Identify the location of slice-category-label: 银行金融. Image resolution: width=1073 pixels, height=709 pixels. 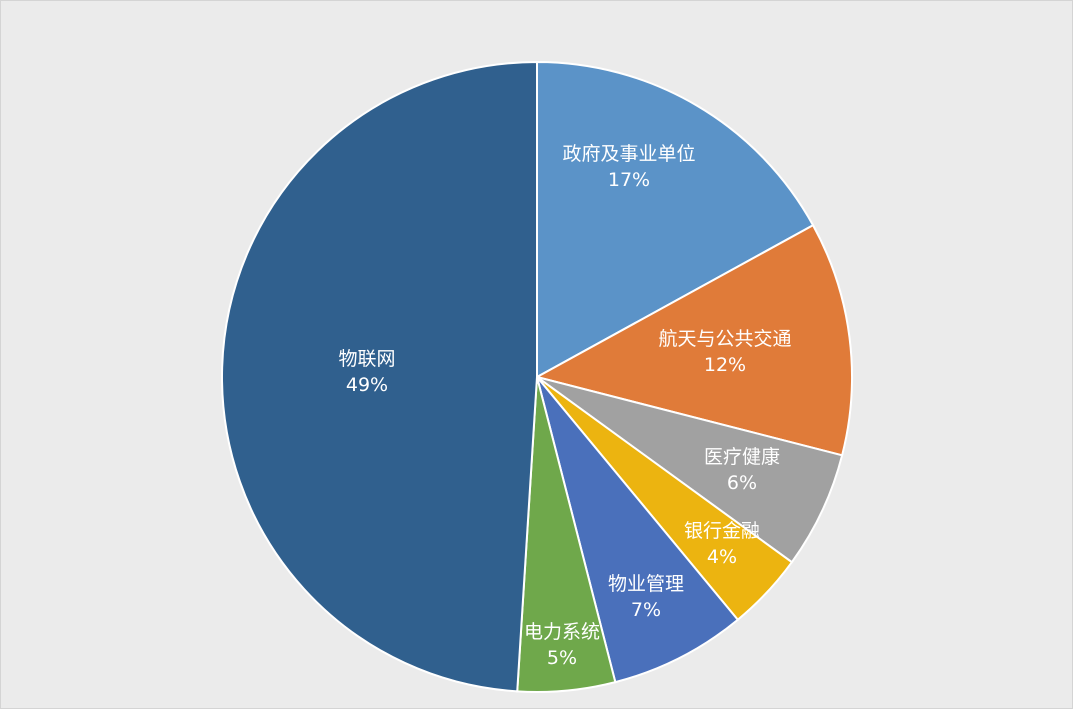
(722, 531).